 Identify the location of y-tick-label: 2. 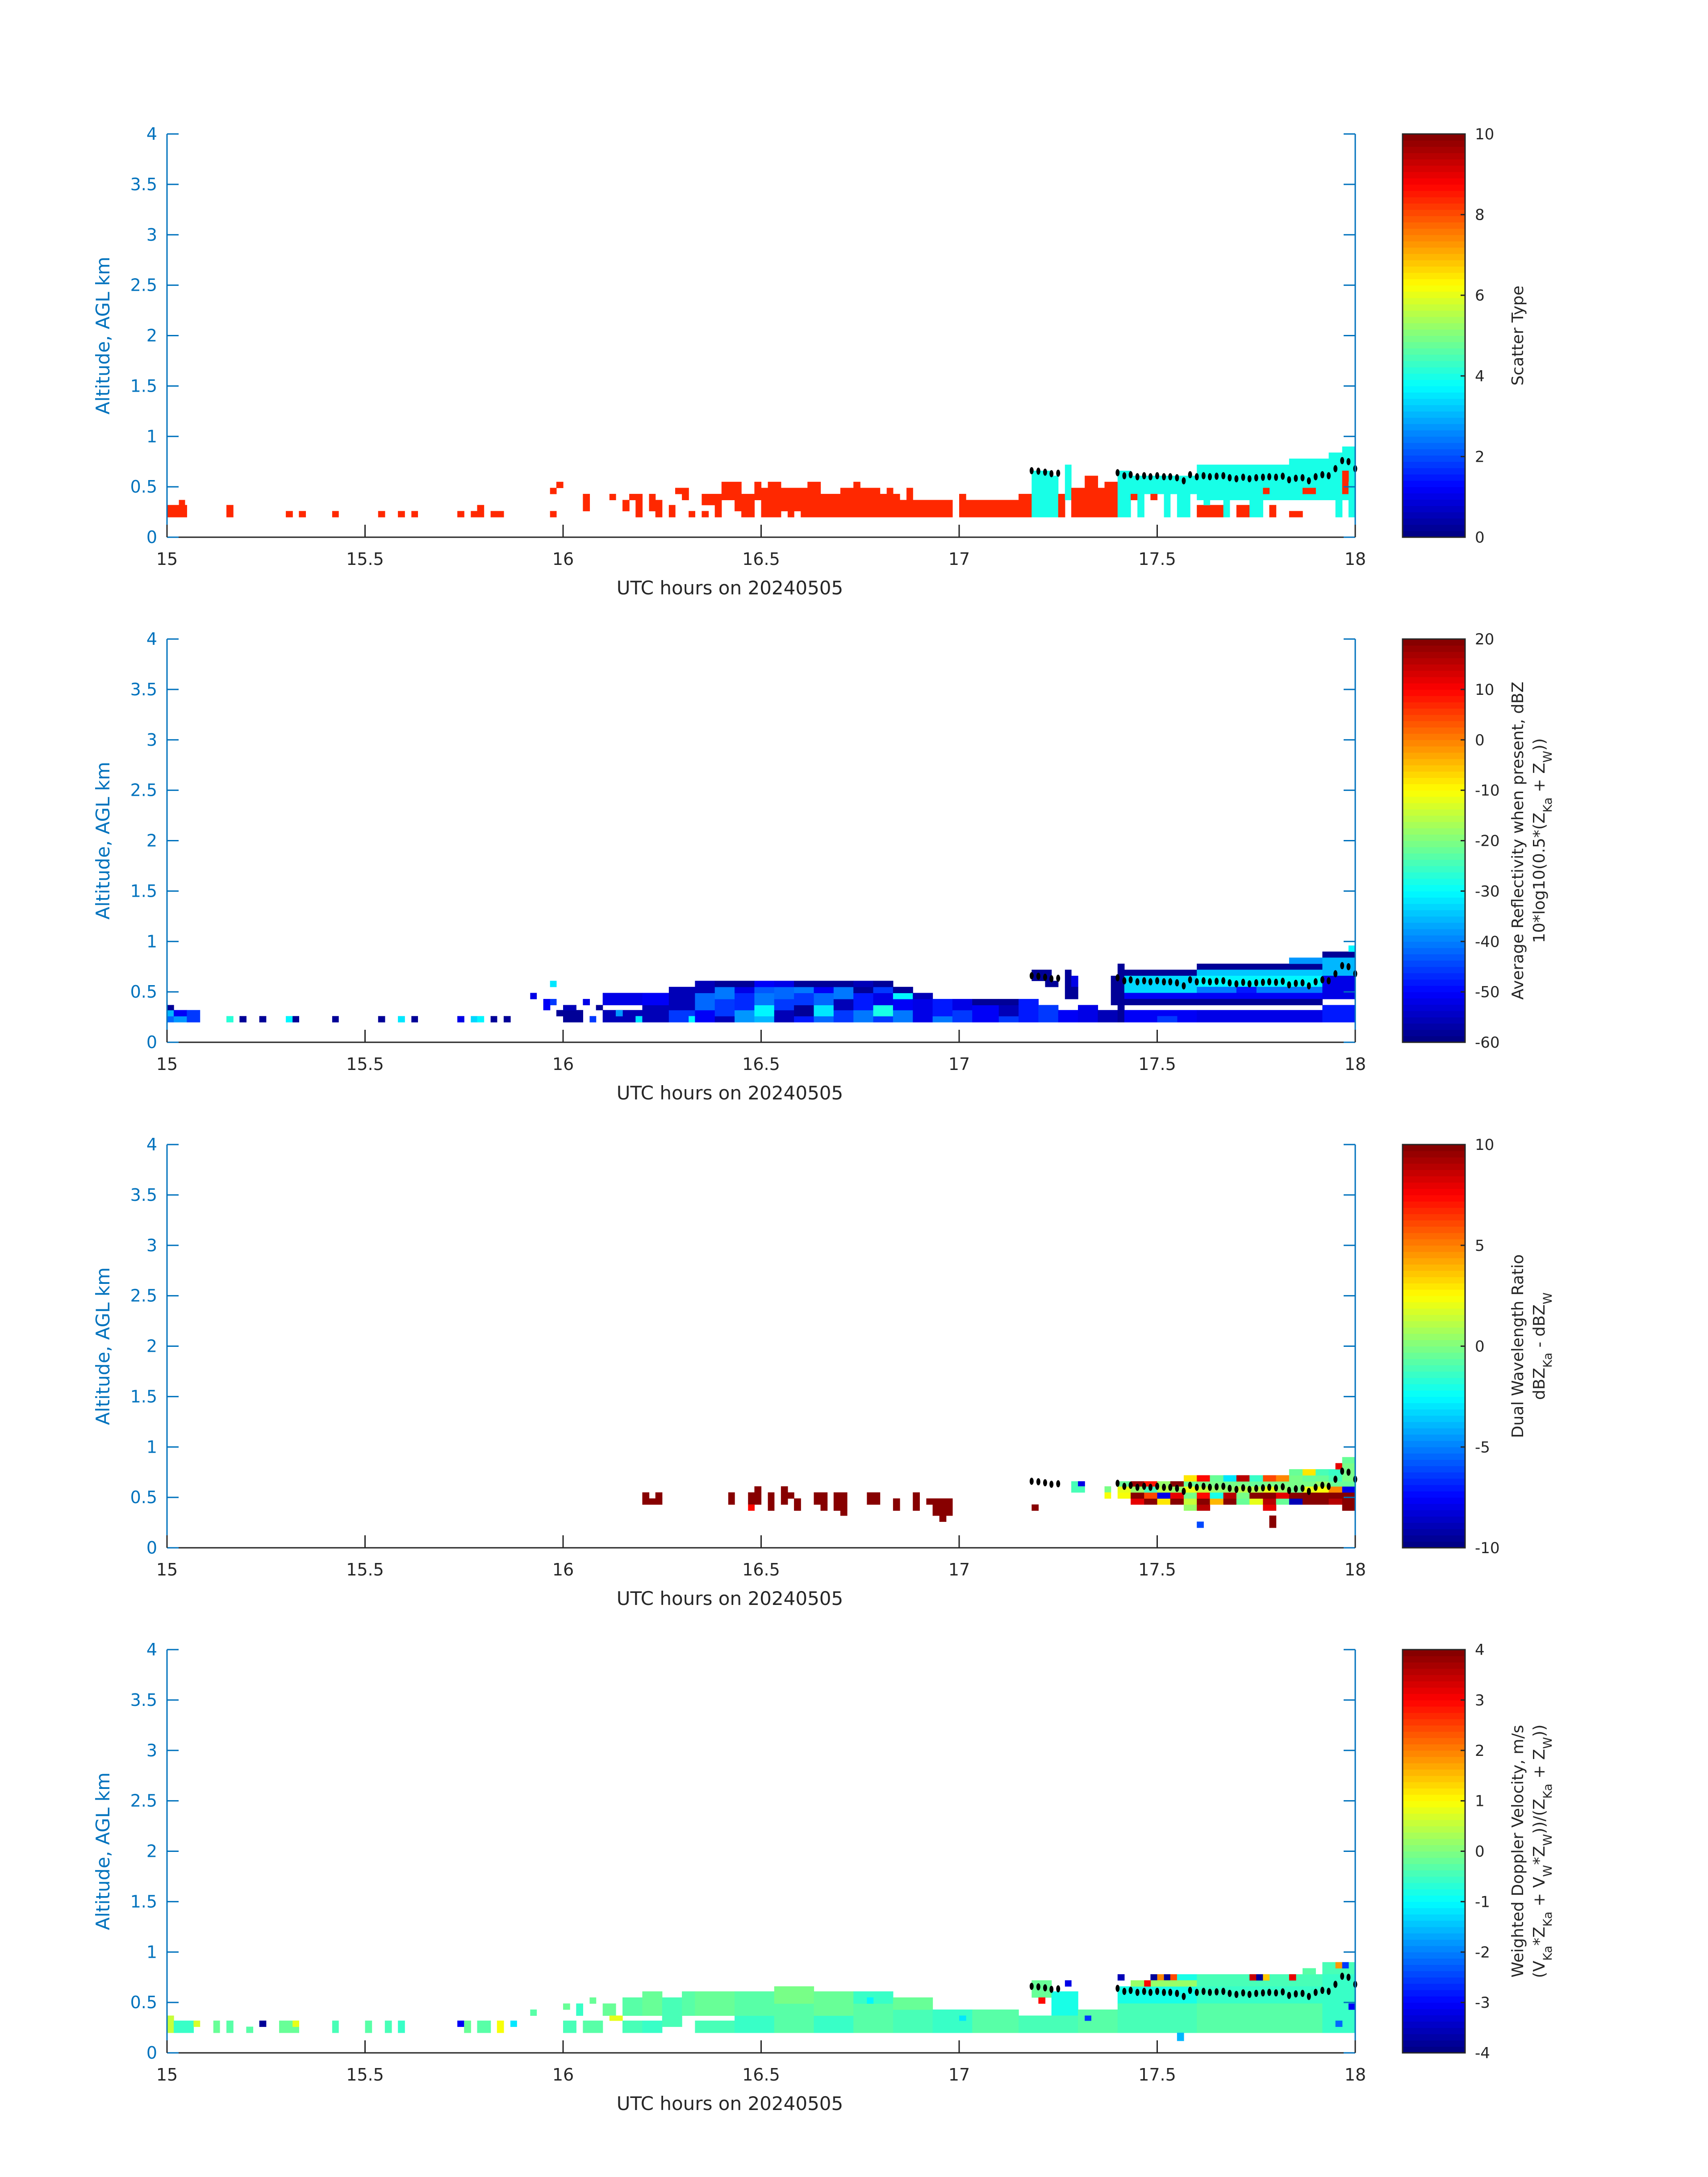
(151, 336).